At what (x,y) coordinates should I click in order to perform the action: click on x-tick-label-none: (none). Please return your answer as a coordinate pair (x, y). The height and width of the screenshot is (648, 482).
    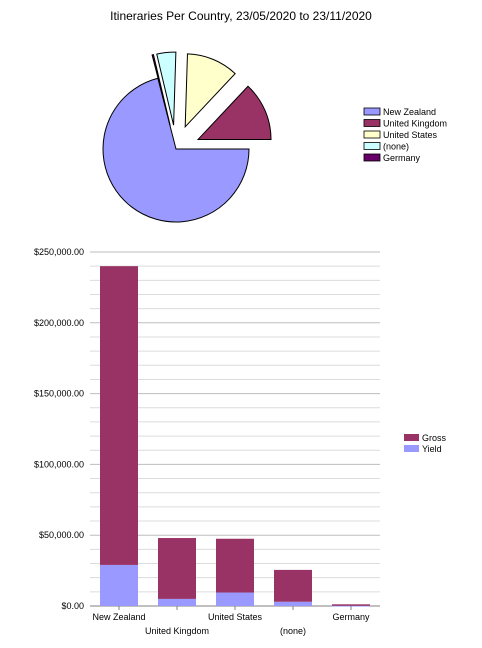
    Looking at the image, I should click on (293, 631).